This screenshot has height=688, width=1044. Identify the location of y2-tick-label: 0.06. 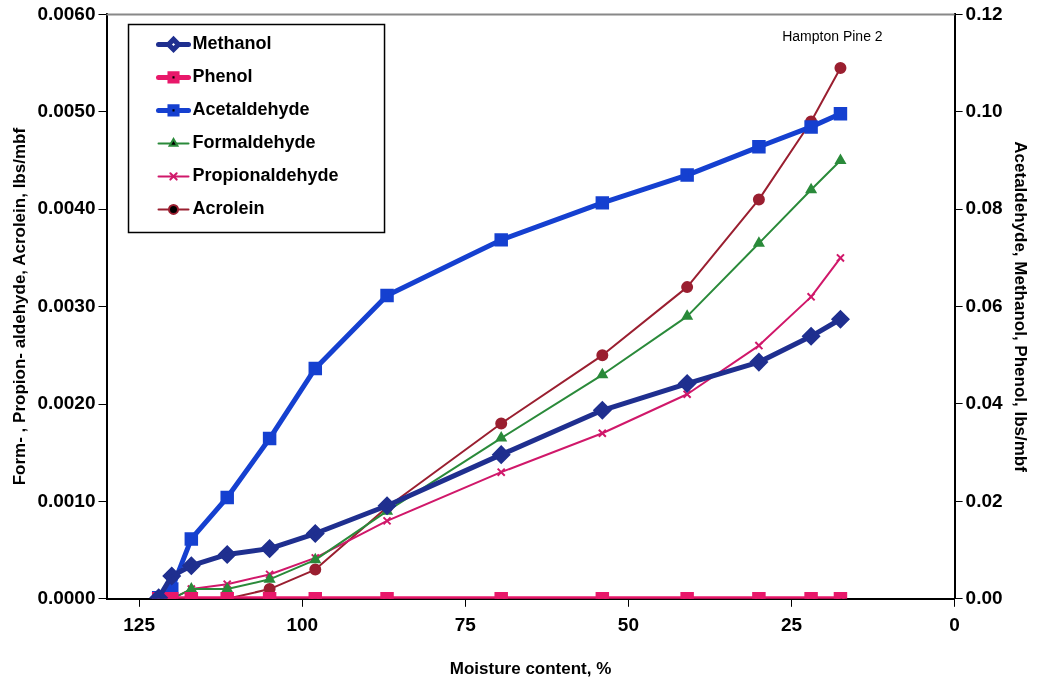
(984, 305).